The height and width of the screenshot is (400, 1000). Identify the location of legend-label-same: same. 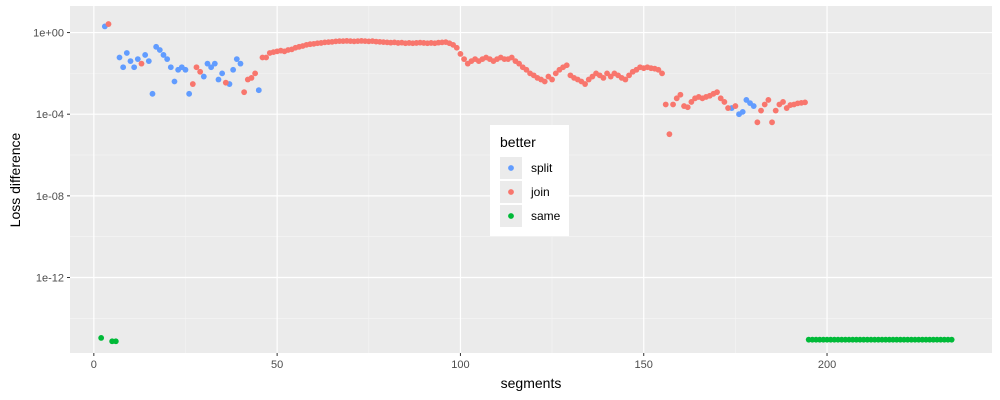
(546, 216).